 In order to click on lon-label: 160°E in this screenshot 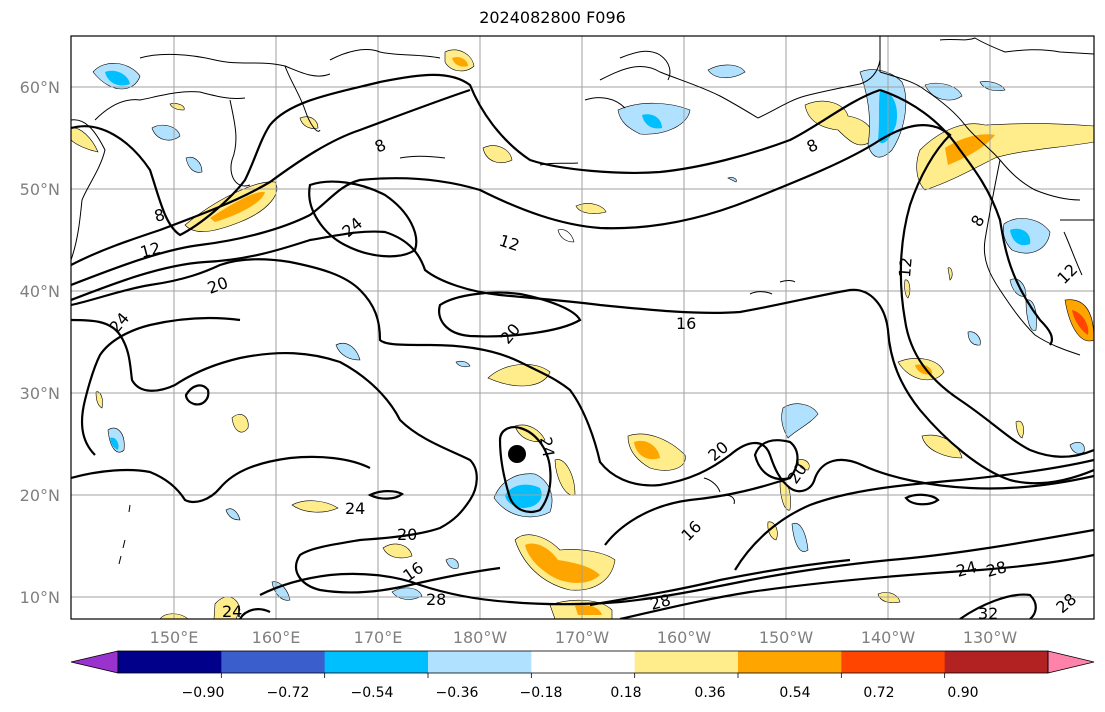, I will do `click(276, 637)`.